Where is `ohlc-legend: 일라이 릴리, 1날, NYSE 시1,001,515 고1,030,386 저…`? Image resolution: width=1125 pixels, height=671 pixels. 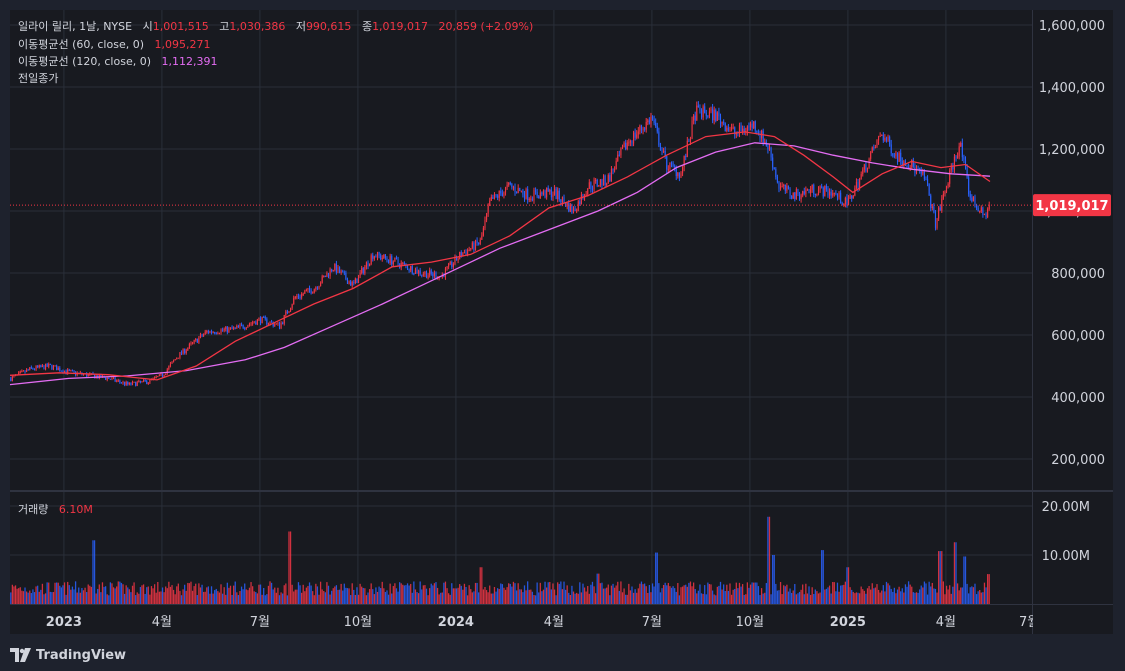 ohlc-legend: 일라이 릴리, 1날, NYSE 시1,001,515 고1,030,386 저… is located at coordinates (275, 26).